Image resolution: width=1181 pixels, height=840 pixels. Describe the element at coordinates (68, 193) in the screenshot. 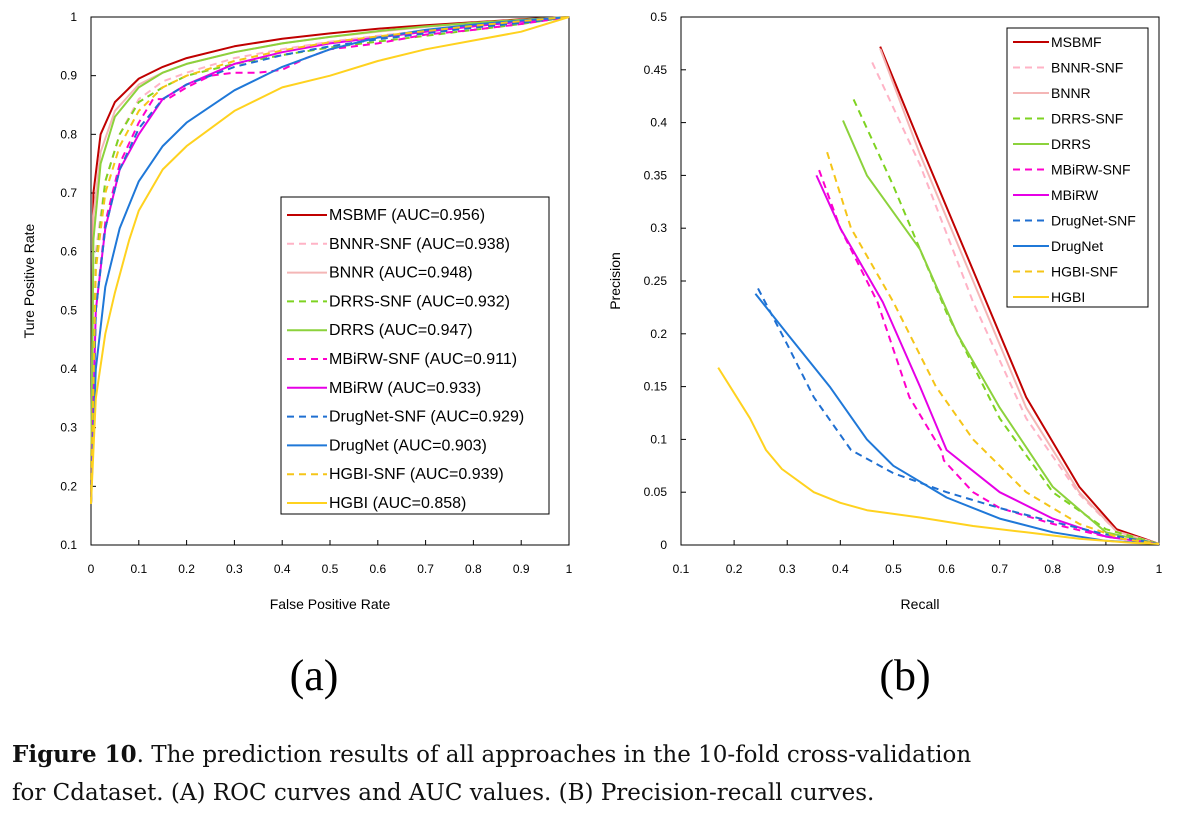

I see `roc-ytick-label: 0.7` at that location.